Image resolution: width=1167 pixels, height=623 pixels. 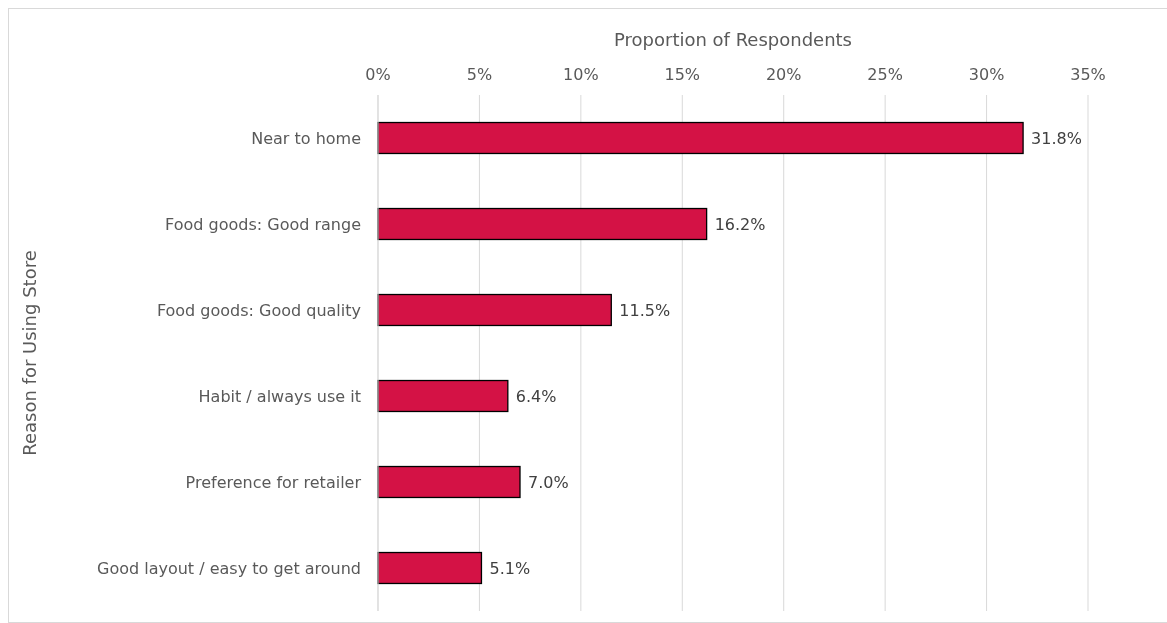 I want to click on data-label: 11.5%, so click(x=645, y=310).